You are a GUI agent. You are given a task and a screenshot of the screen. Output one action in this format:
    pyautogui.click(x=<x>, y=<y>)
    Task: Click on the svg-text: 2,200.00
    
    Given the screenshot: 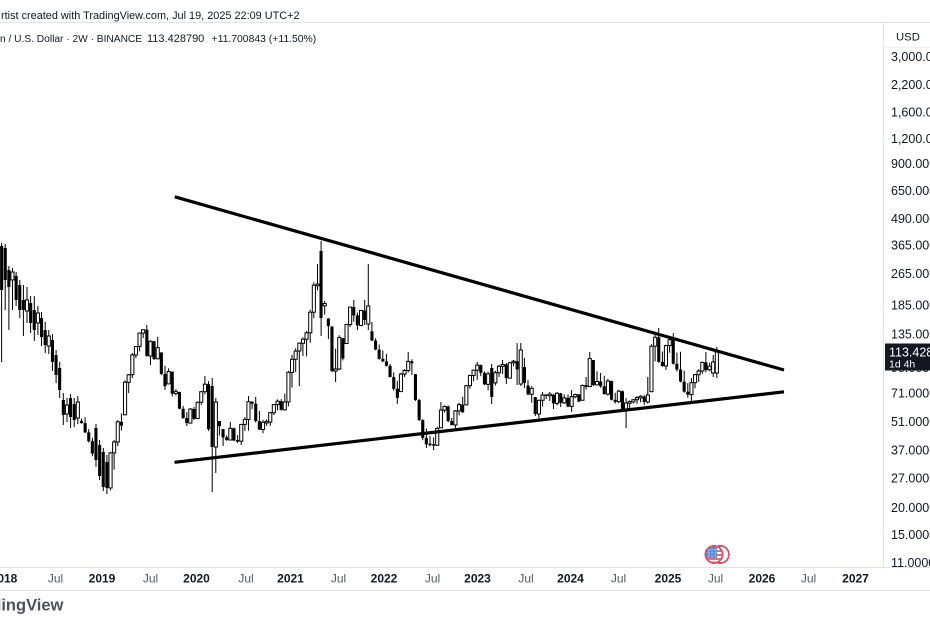 What is the action you would take?
    pyautogui.click(x=910, y=85)
    